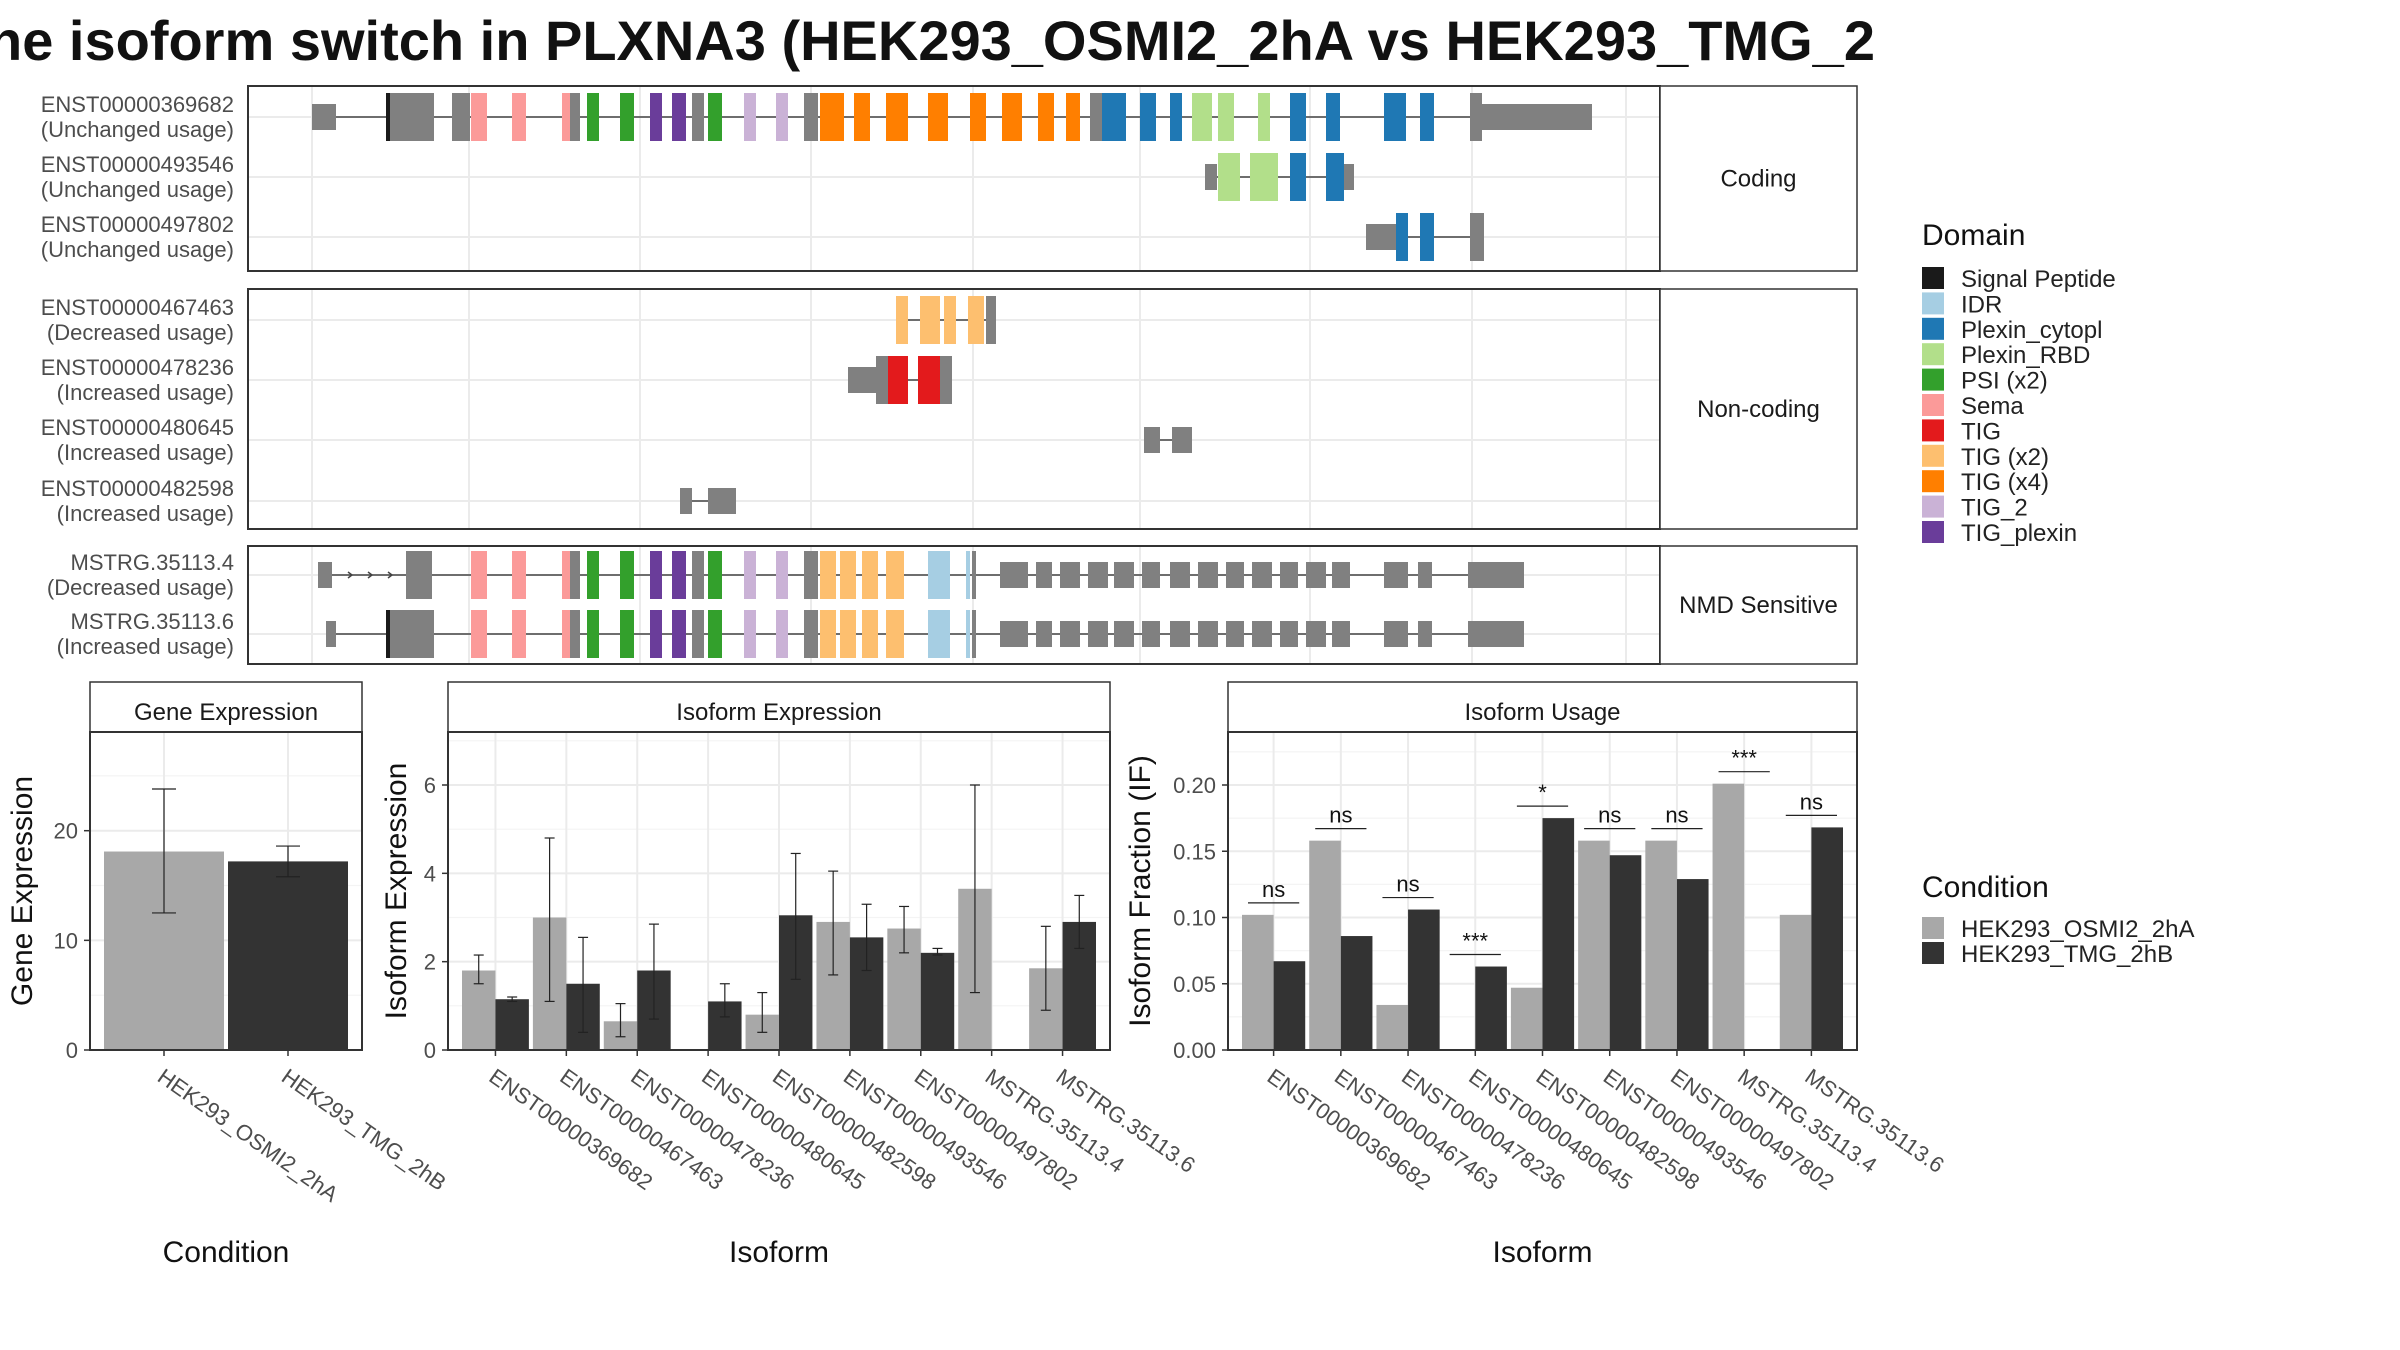 The width and height of the screenshot is (2400, 1350). I want to click on y-tick-label: 2, so click(430, 962).